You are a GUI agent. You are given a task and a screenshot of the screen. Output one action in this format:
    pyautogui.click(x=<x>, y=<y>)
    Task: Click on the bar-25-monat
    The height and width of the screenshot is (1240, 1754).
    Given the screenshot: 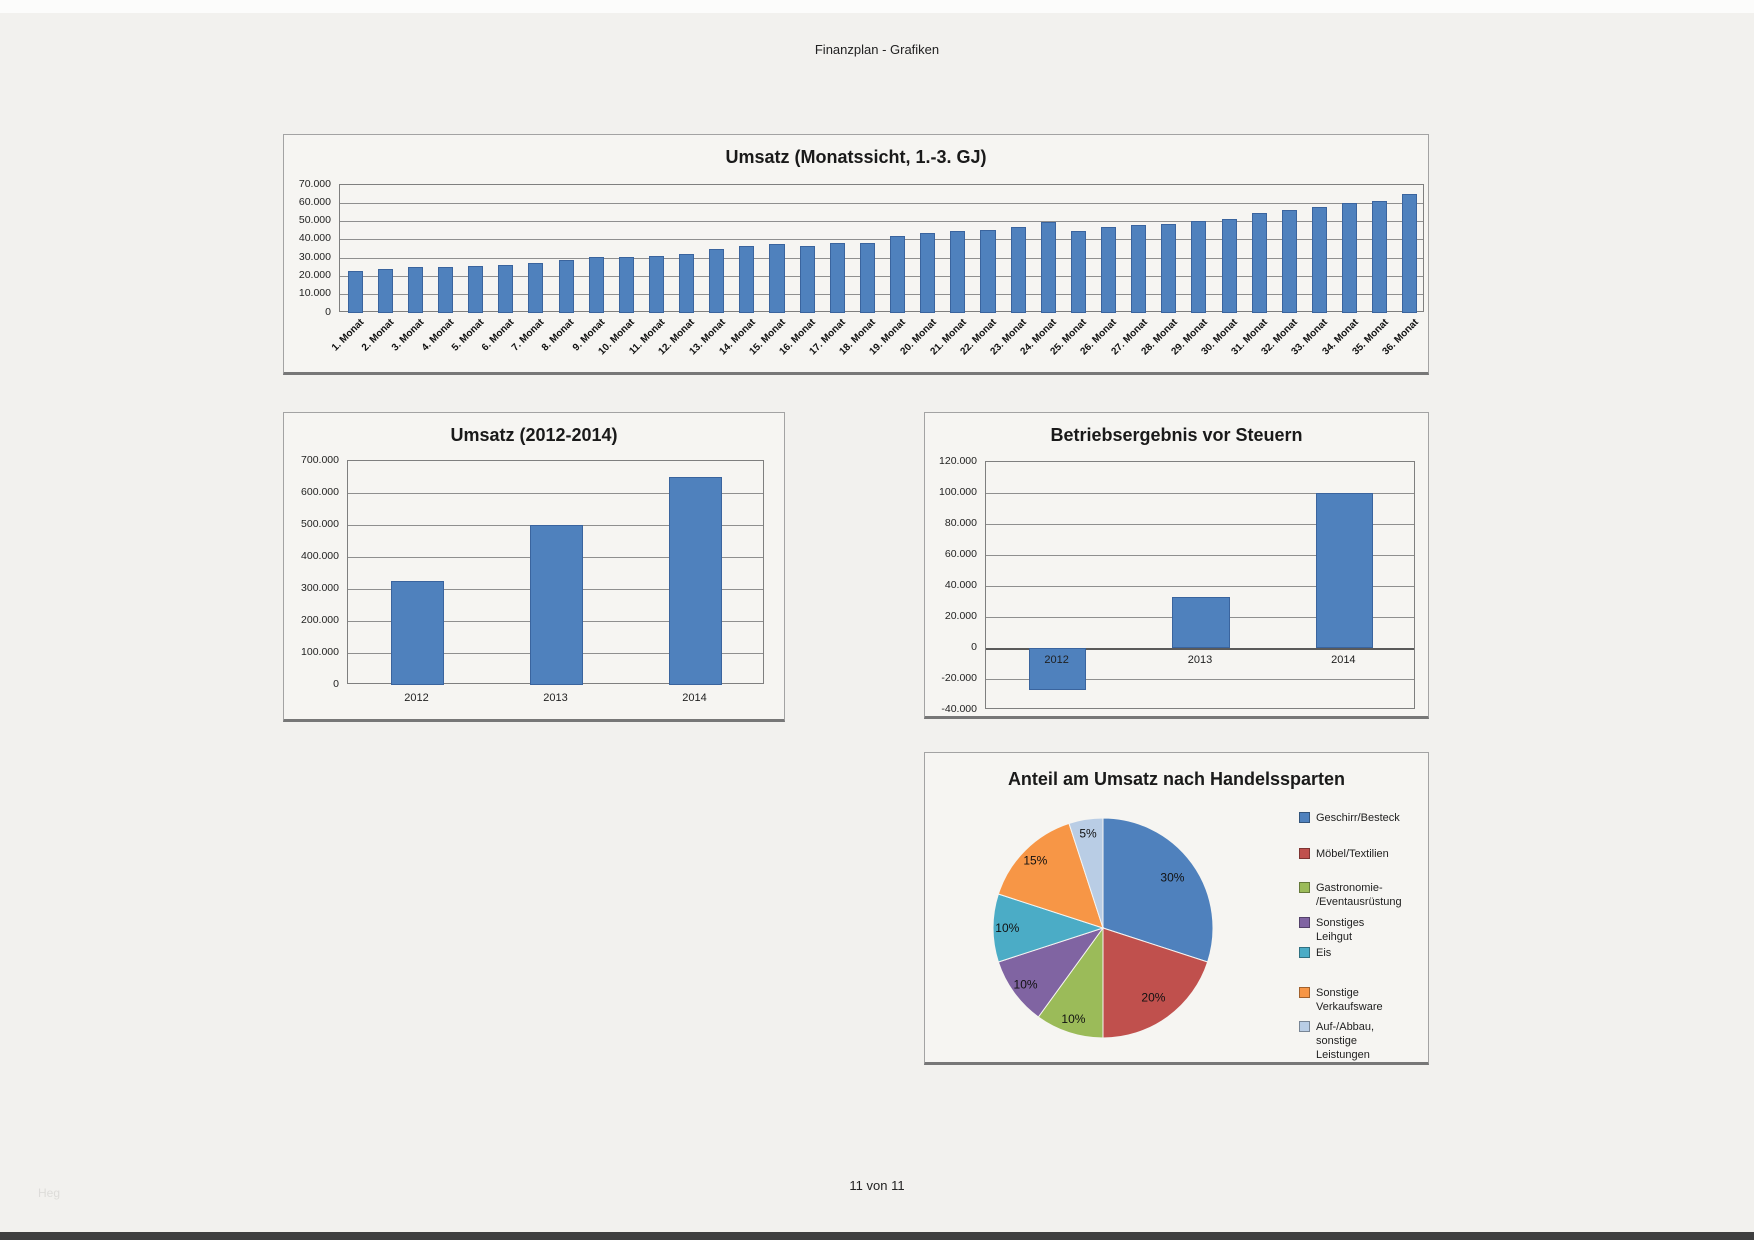 What is the action you would take?
    pyautogui.click(x=1078, y=271)
    